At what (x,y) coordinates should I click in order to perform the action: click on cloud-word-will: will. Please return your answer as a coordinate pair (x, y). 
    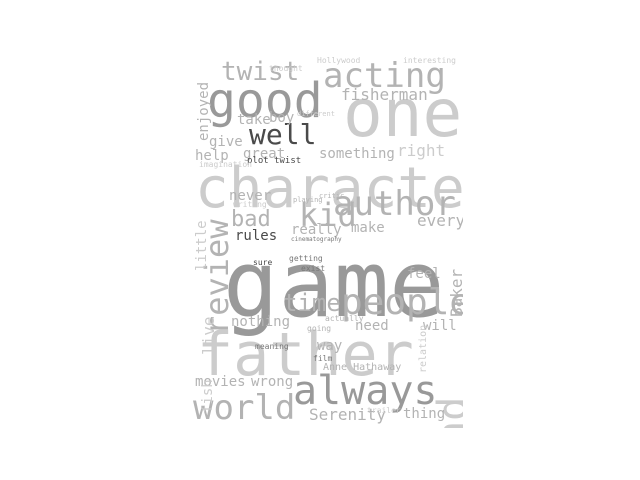
    Looking at the image, I should click on (440, 326).